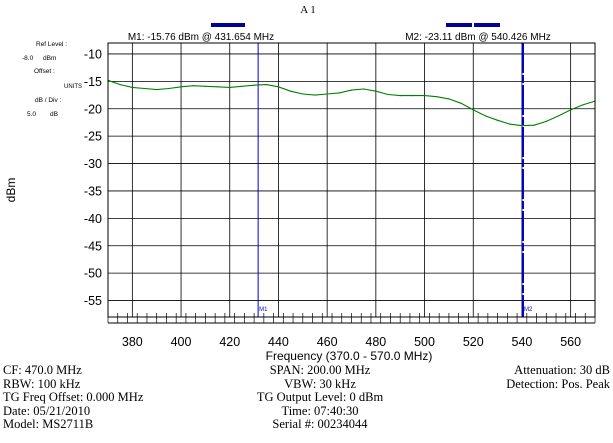  I want to click on x-tick-label: 380, so click(132, 342).